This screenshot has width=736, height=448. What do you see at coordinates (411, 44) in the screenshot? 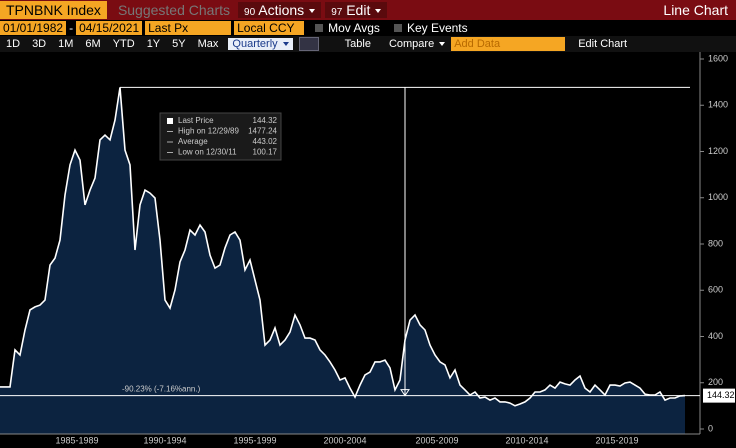
I see `compare-label: Compare` at bounding box center [411, 44].